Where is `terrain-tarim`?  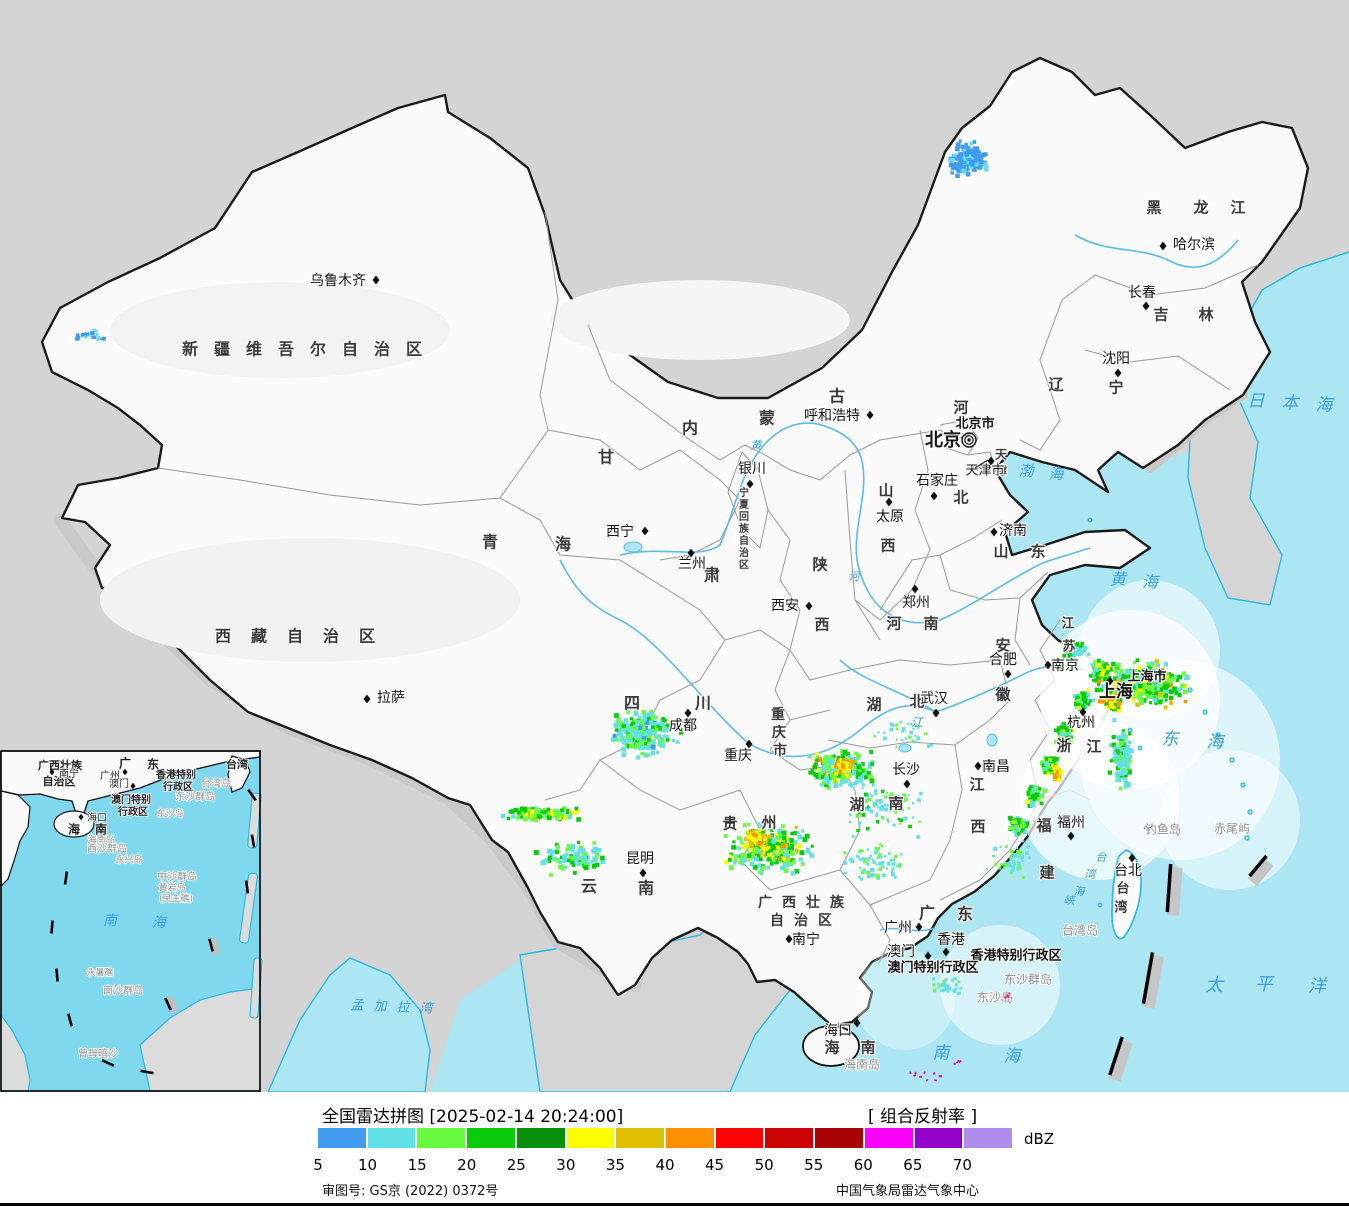
terrain-tarim is located at coordinates (280, 330).